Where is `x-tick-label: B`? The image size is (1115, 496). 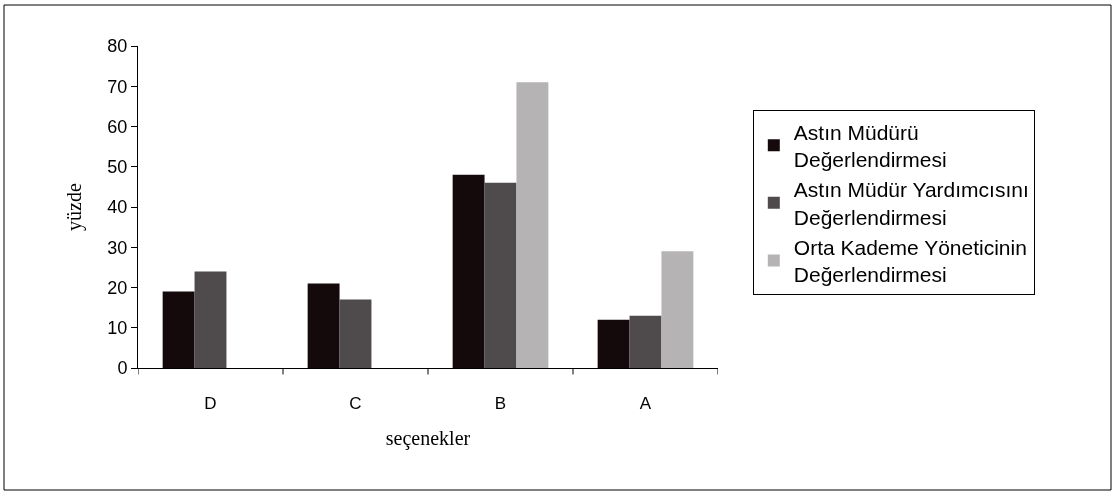
x-tick-label: B is located at coordinates (500, 404).